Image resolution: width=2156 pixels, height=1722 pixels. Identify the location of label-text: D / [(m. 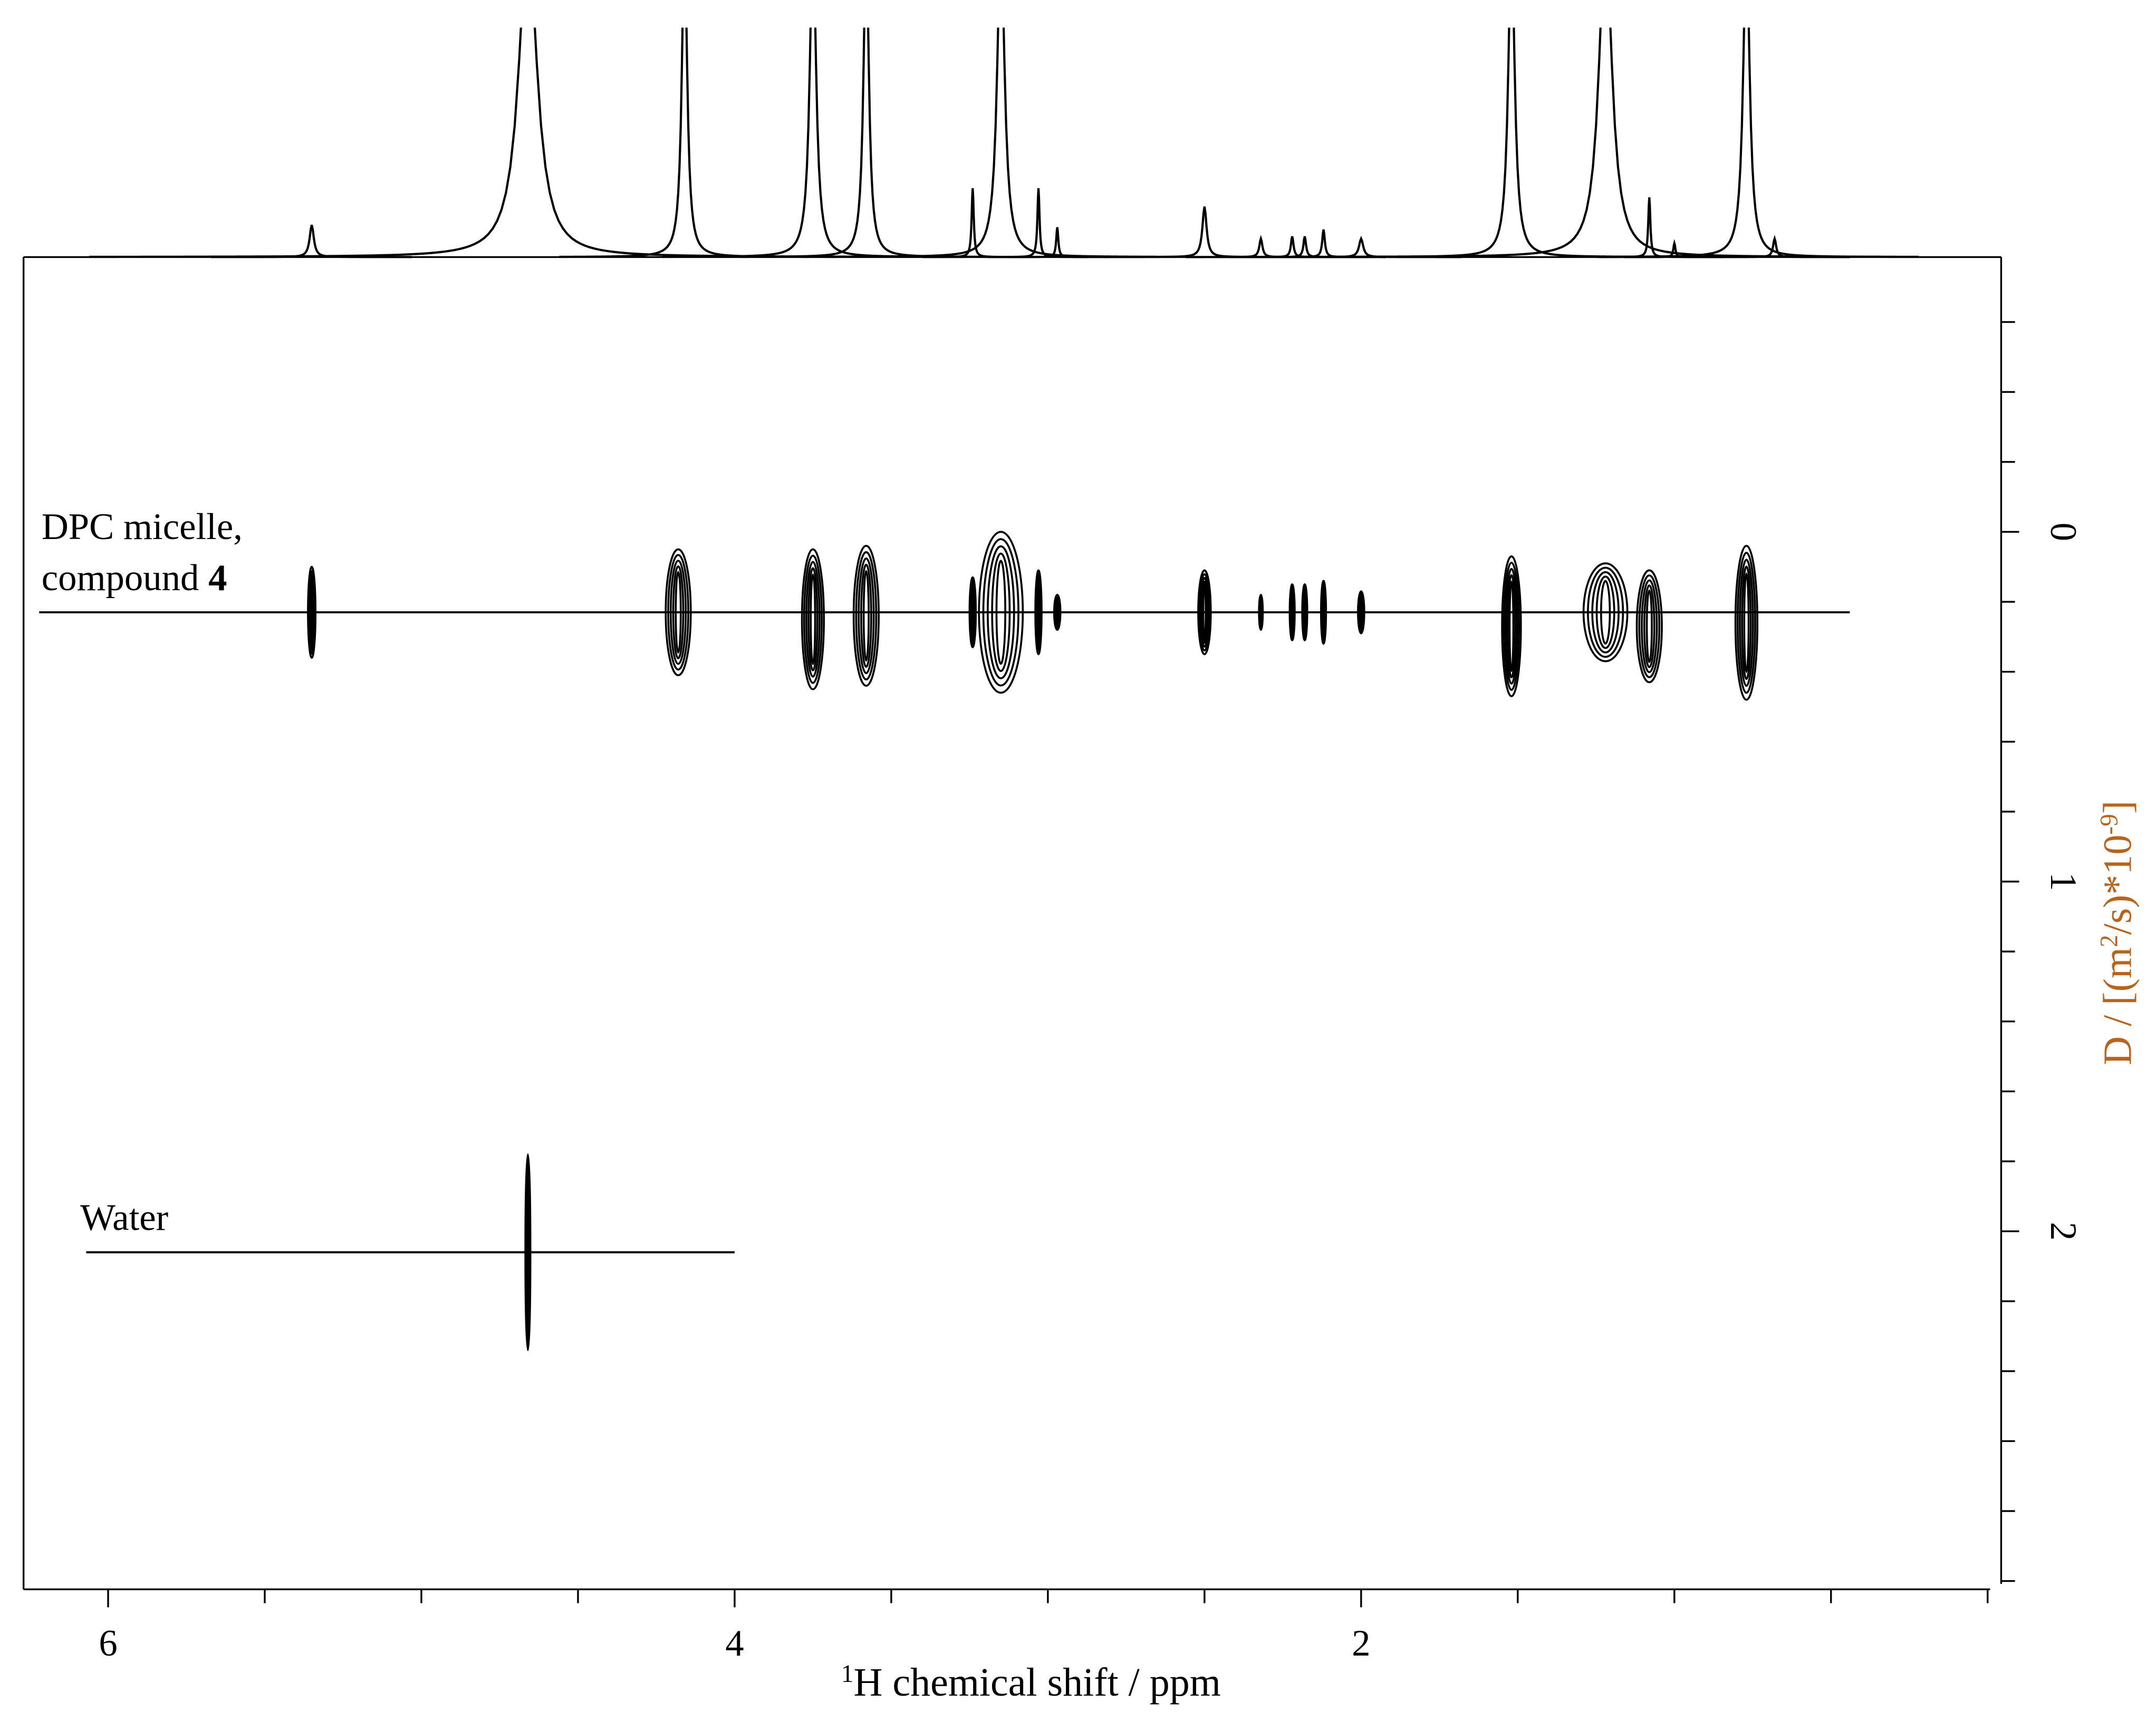
(2118, 1006).